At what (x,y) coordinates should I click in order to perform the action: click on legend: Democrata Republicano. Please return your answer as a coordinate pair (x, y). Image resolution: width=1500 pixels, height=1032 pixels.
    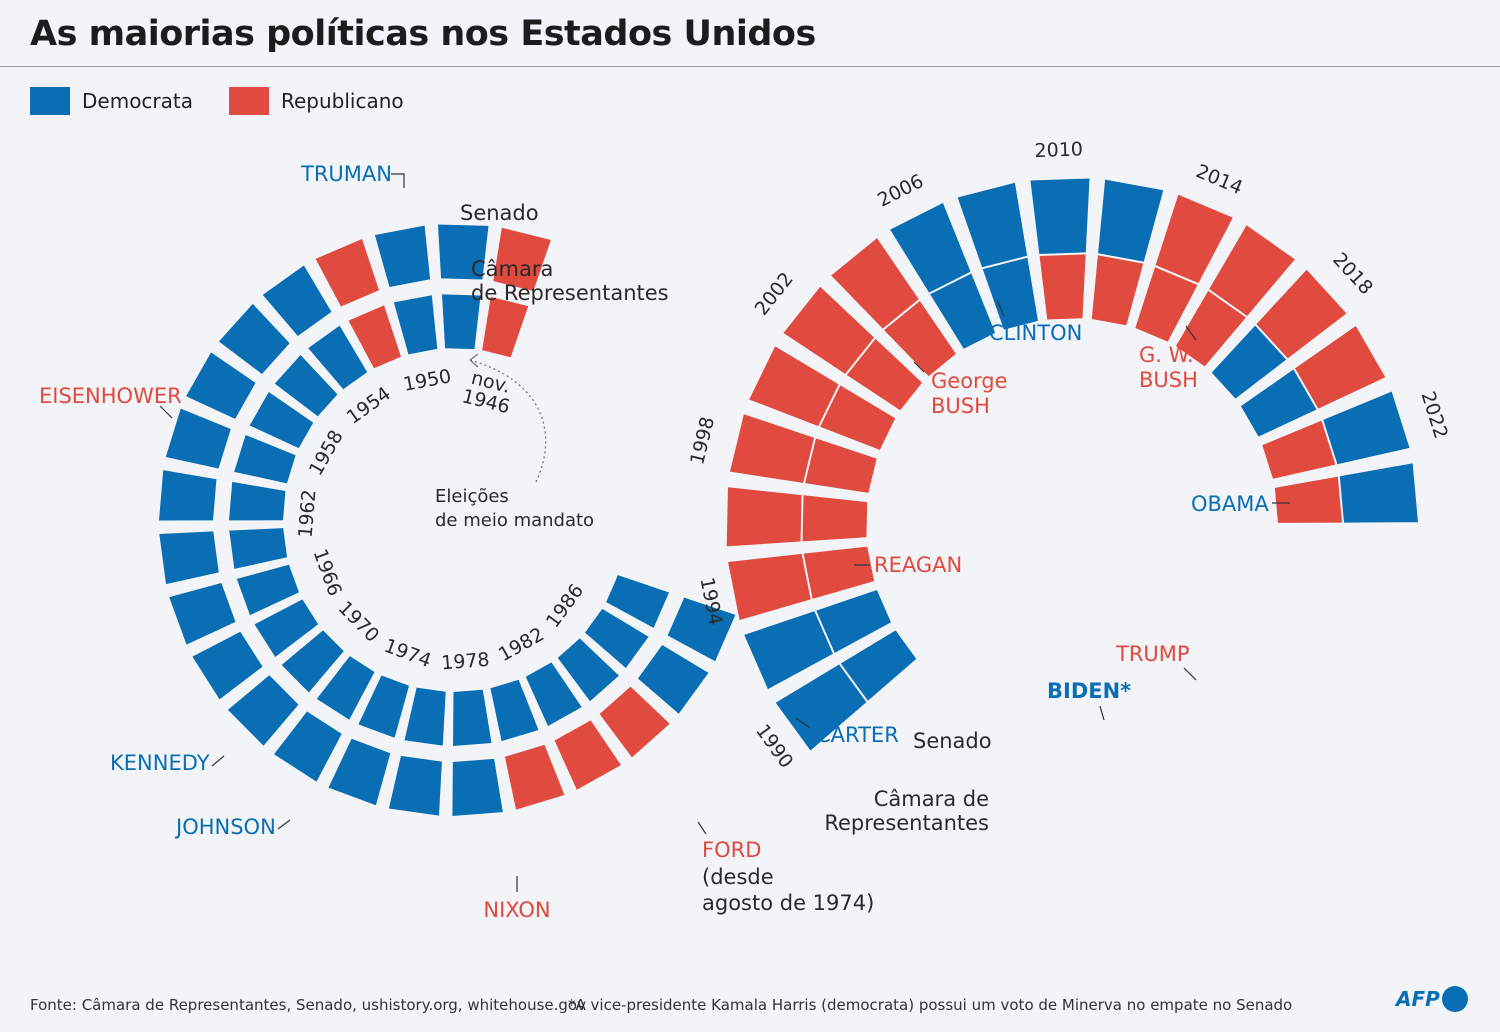
    Looking at the image, I should click on (235, 101).